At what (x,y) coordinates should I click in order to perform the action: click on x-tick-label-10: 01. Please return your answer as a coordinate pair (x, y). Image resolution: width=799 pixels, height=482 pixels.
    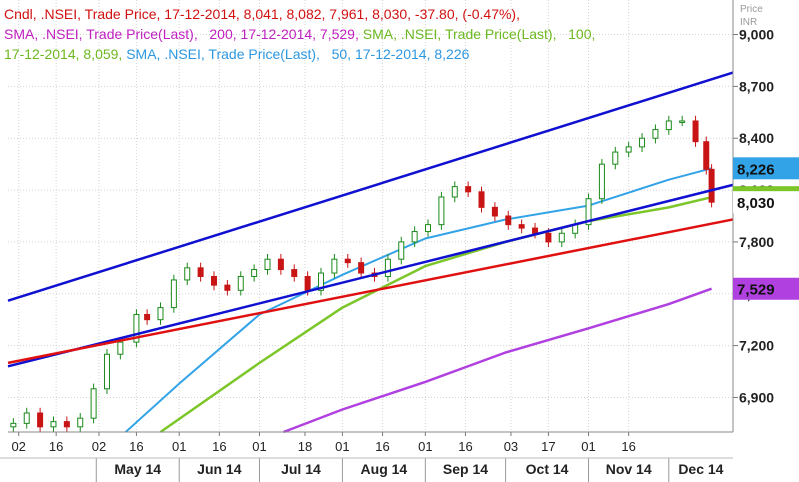
    Looking at the image, I should click on (425, 446).